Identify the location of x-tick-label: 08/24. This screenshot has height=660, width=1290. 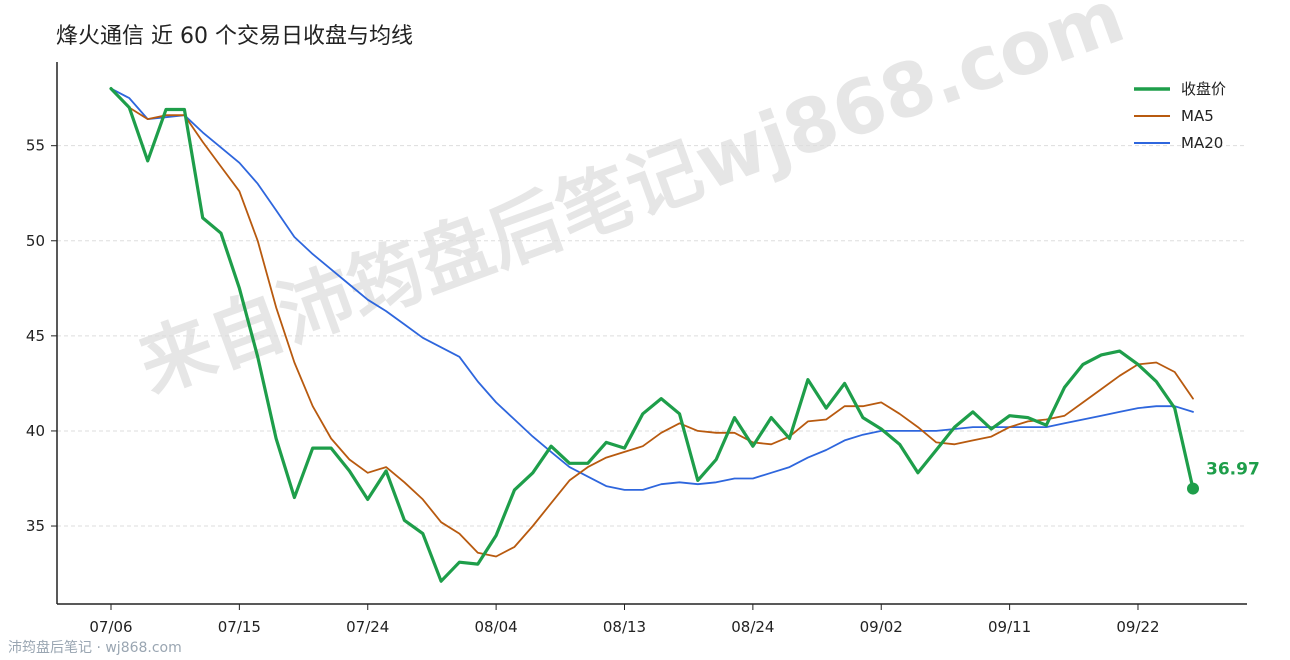
(752, 627).